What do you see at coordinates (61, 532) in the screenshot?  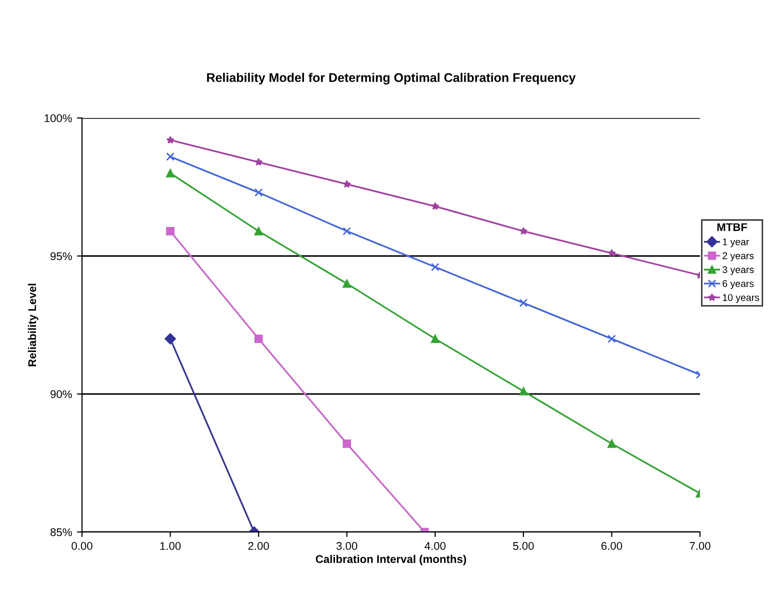 I see `y-tick-label: 85%` at bounding box center [61, 532].